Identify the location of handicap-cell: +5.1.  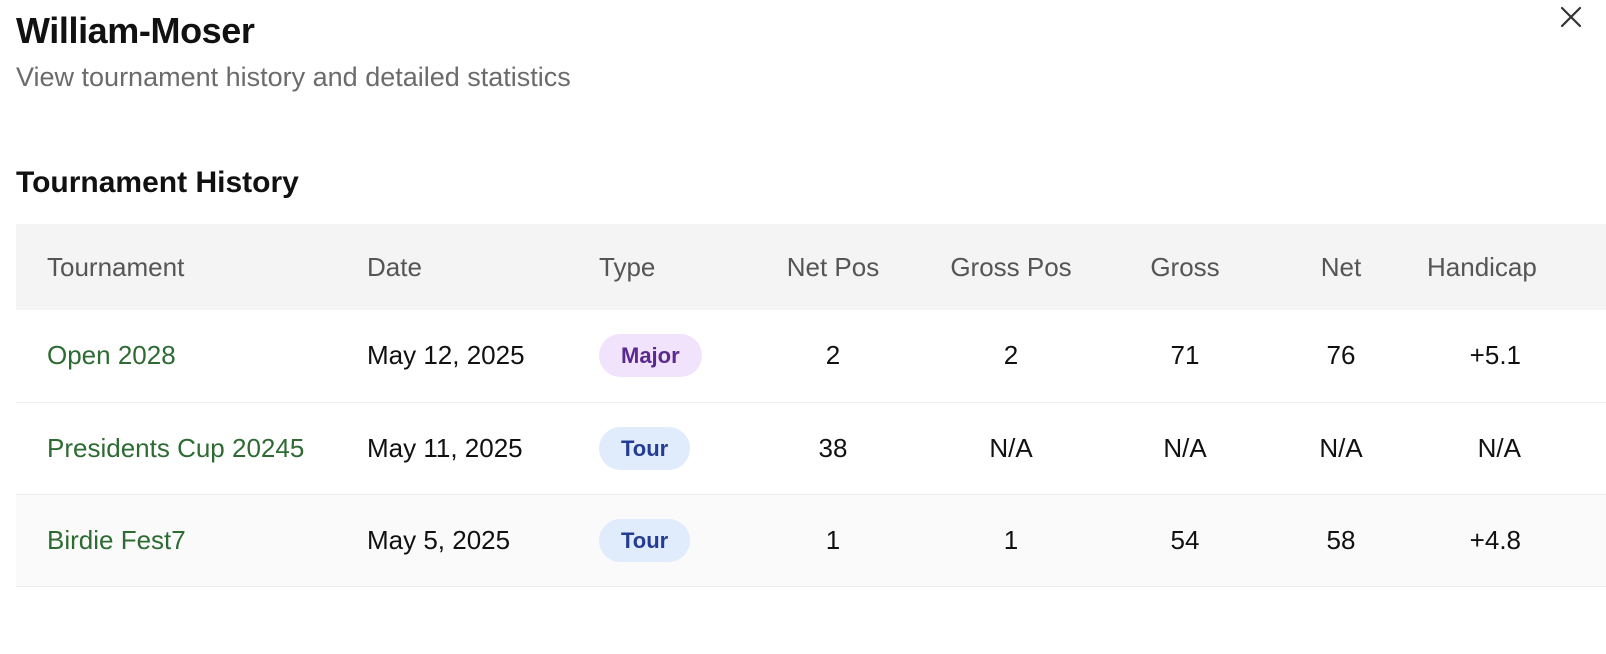
(1495, 355).